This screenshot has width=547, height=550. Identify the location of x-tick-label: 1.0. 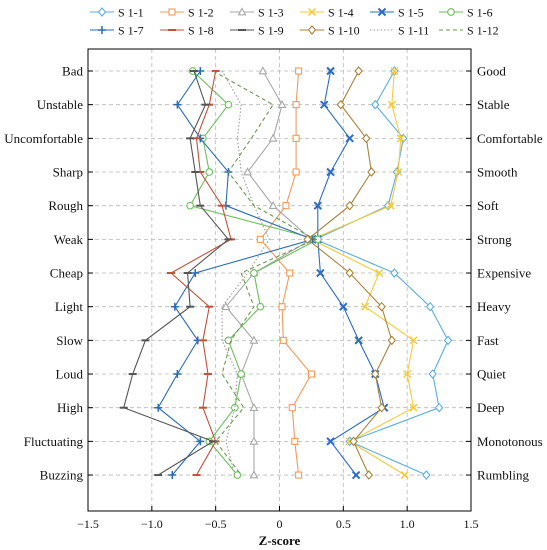
(407, 524).